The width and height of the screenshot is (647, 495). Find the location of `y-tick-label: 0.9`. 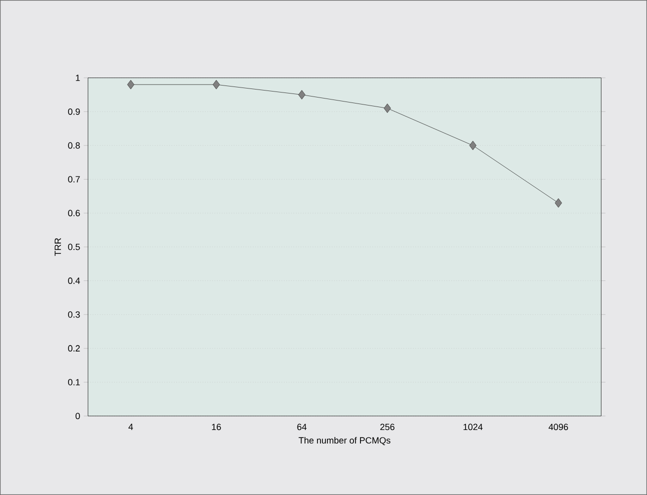

y-tick-label: 0.9 is located at coordinates (74, 111).